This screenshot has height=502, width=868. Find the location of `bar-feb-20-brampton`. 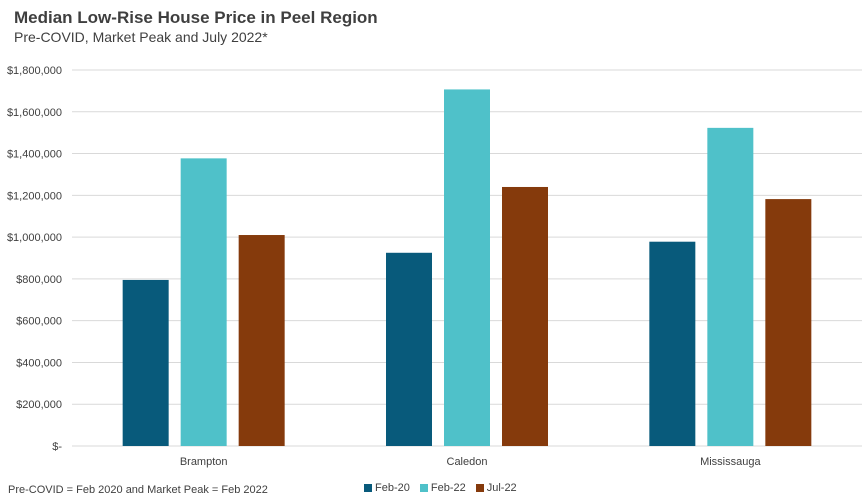

bar-feb-20-brampton is located at coordinates (145, 362).